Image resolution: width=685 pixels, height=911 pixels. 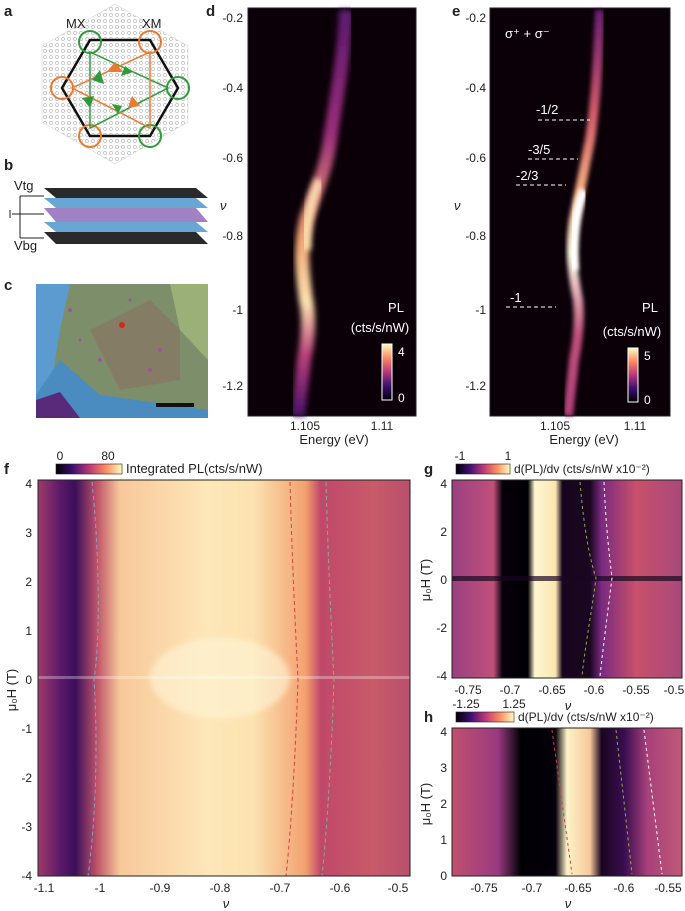 I want to click on panel-e-letter: e, so click(x=456, y=11).